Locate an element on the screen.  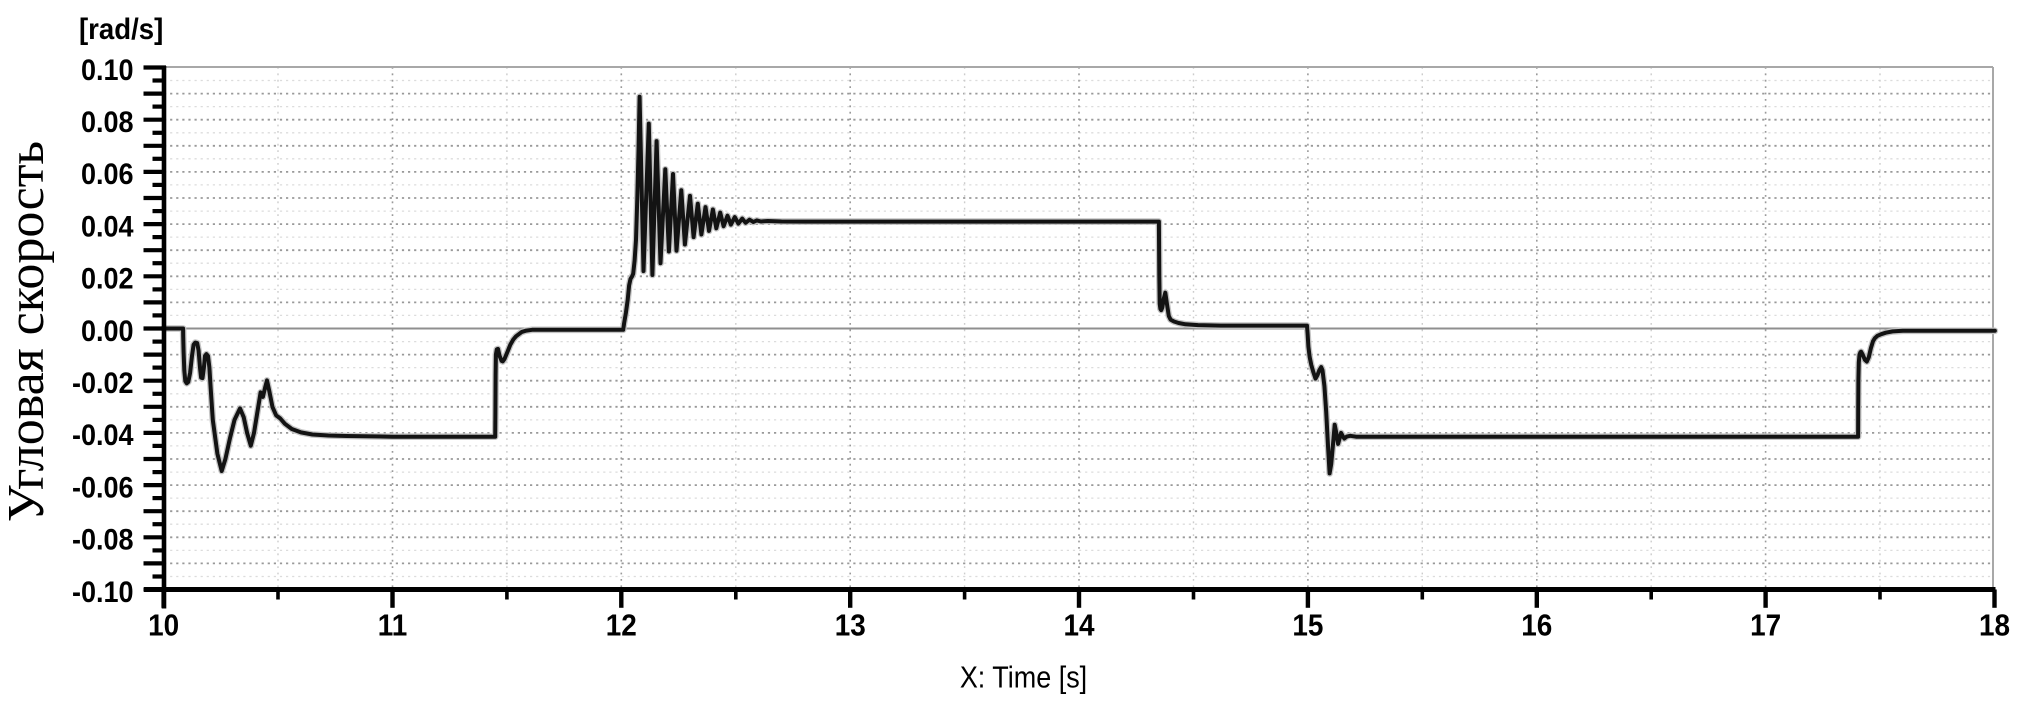
svg-text: 0.04 is located at coordinates (107, 227).